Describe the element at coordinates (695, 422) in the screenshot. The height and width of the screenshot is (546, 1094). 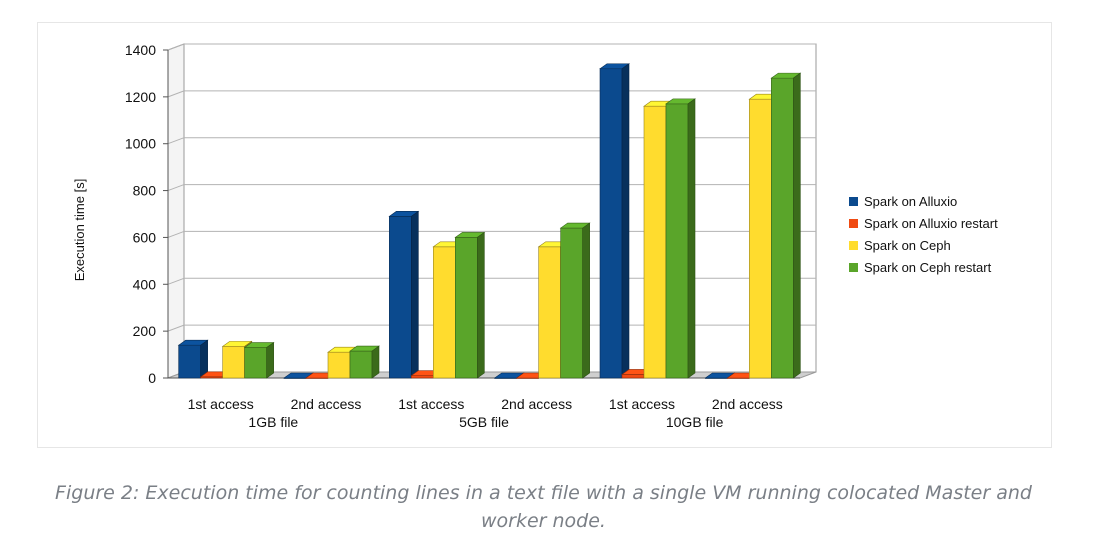
I see `x-group-label: 10GB file` at that location.